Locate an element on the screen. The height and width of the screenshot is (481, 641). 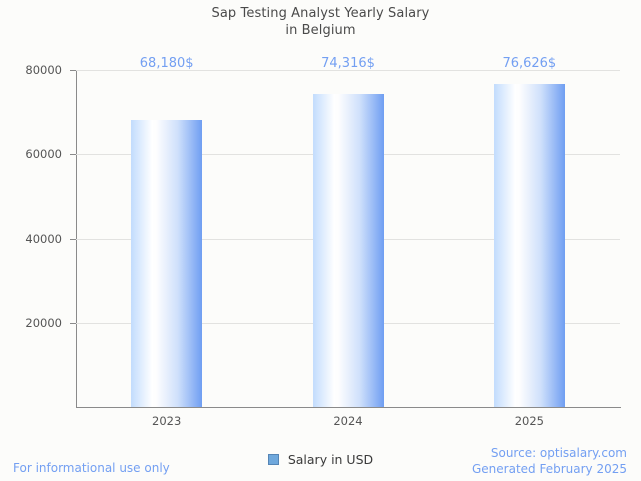
legend-swatch-salary-in-usd is located at coordinates (273, 459).